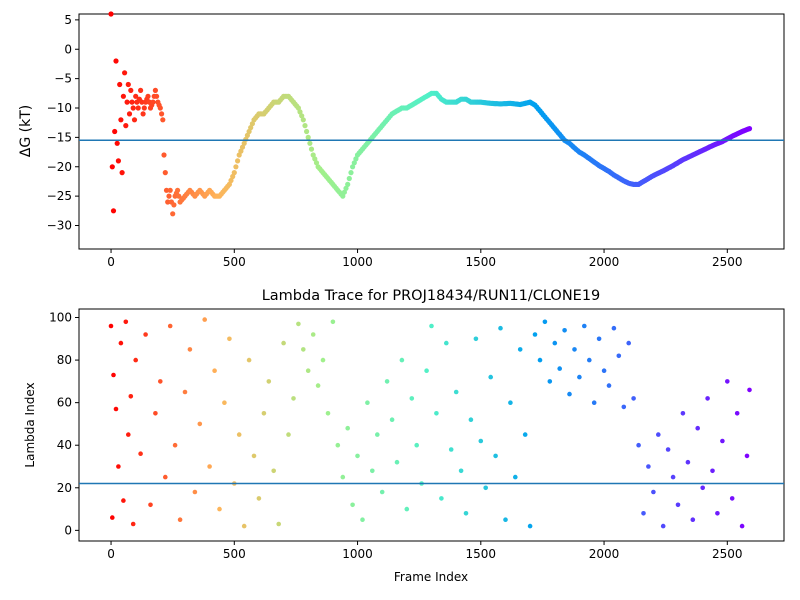  I want to click on delta-g-x-tick-label: 1000, so click(357, 262).